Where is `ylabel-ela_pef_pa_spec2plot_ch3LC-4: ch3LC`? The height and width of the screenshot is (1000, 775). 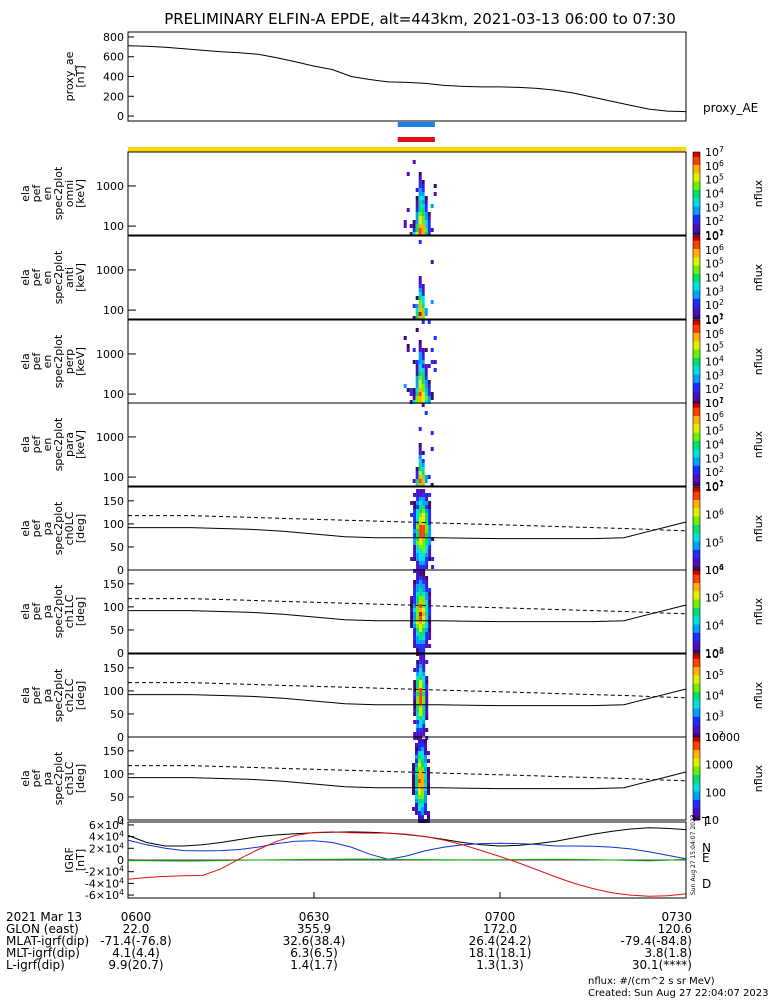 ylabel-ela_pef_pa_spec2plot_ch3LC-4: ch3LC is located at coordinates (69, 778).